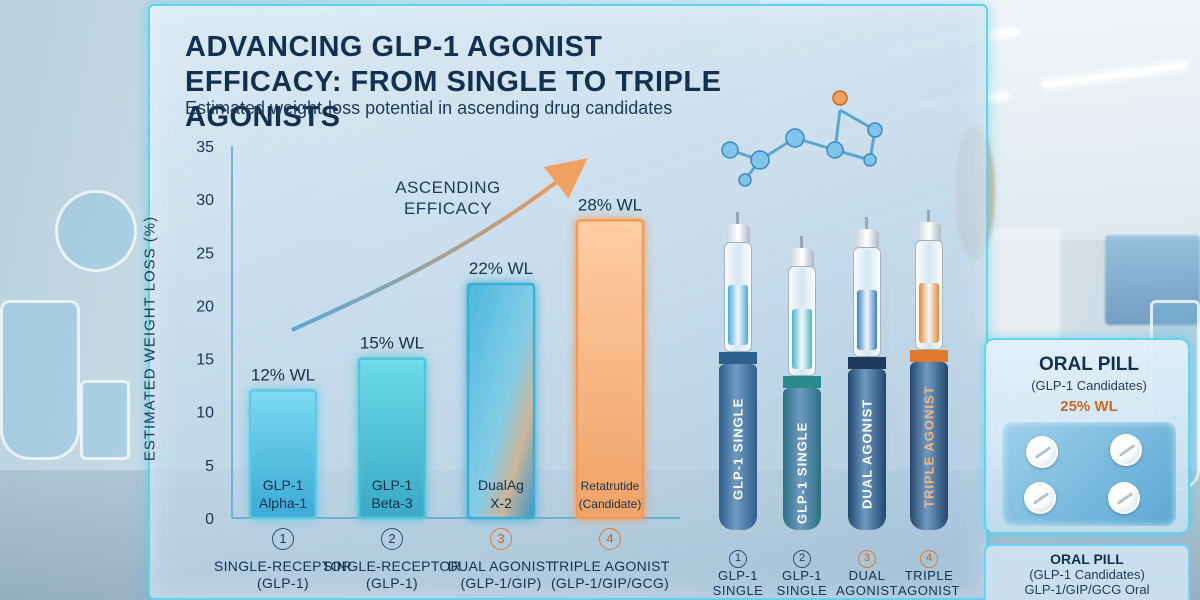  Describe the element at coordinates (1087, 436) in the screenshot. I see `oral-pill-card: ORAL PILL (GLP-1 Candidates) 25% WL` at that location.